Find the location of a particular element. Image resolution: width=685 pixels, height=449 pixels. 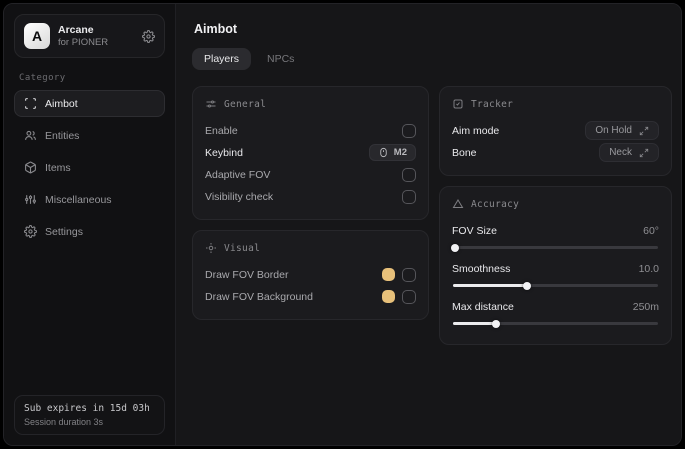

tab-players: Players is located at coordinates (222, 59).